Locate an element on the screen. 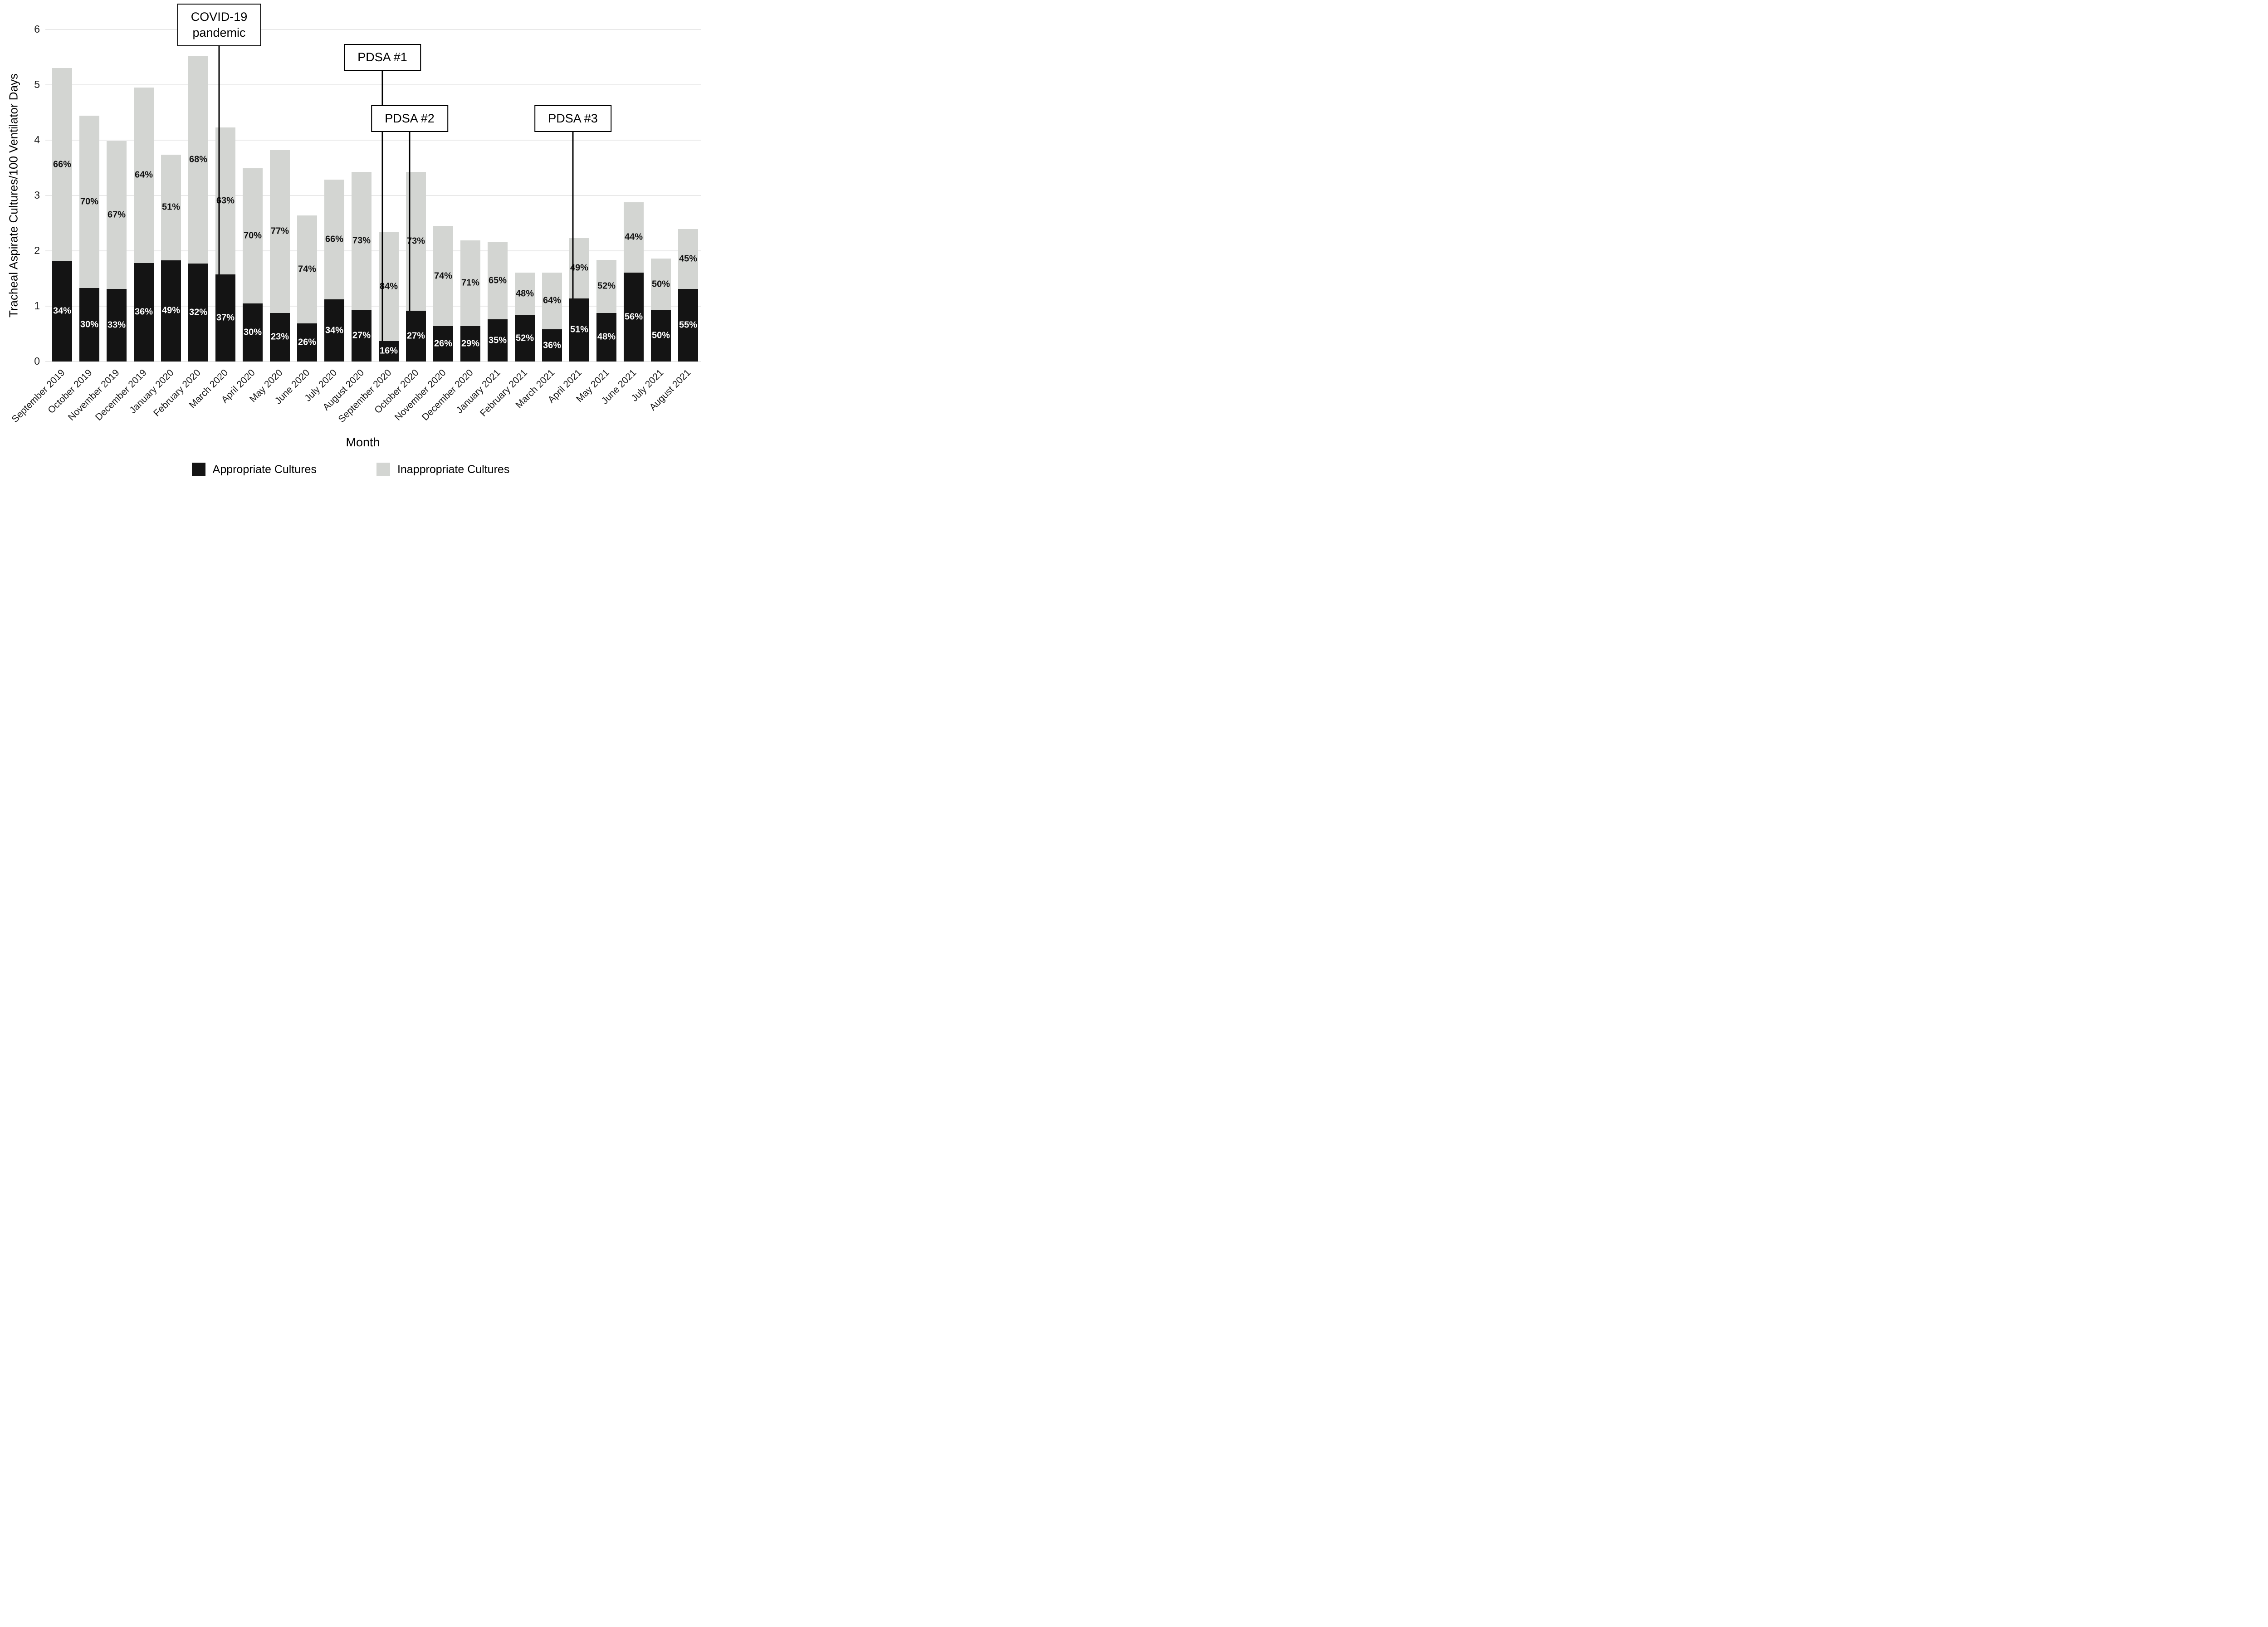  grid-layer: 0 1 2 3 4 5 6 is located at coordinates (351, 242).